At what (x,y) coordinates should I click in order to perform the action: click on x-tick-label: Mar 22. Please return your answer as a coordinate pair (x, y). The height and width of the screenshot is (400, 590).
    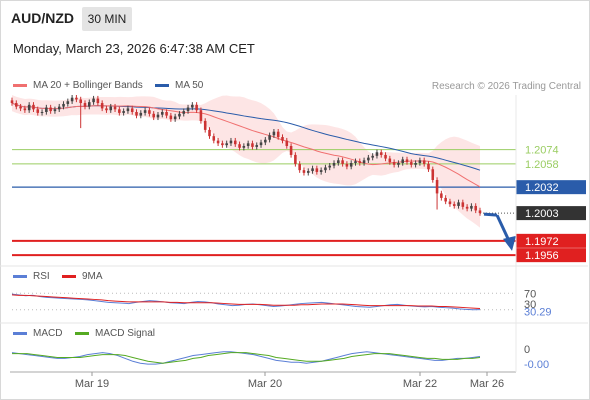
    Looking at the image, I should click on (420, 384).